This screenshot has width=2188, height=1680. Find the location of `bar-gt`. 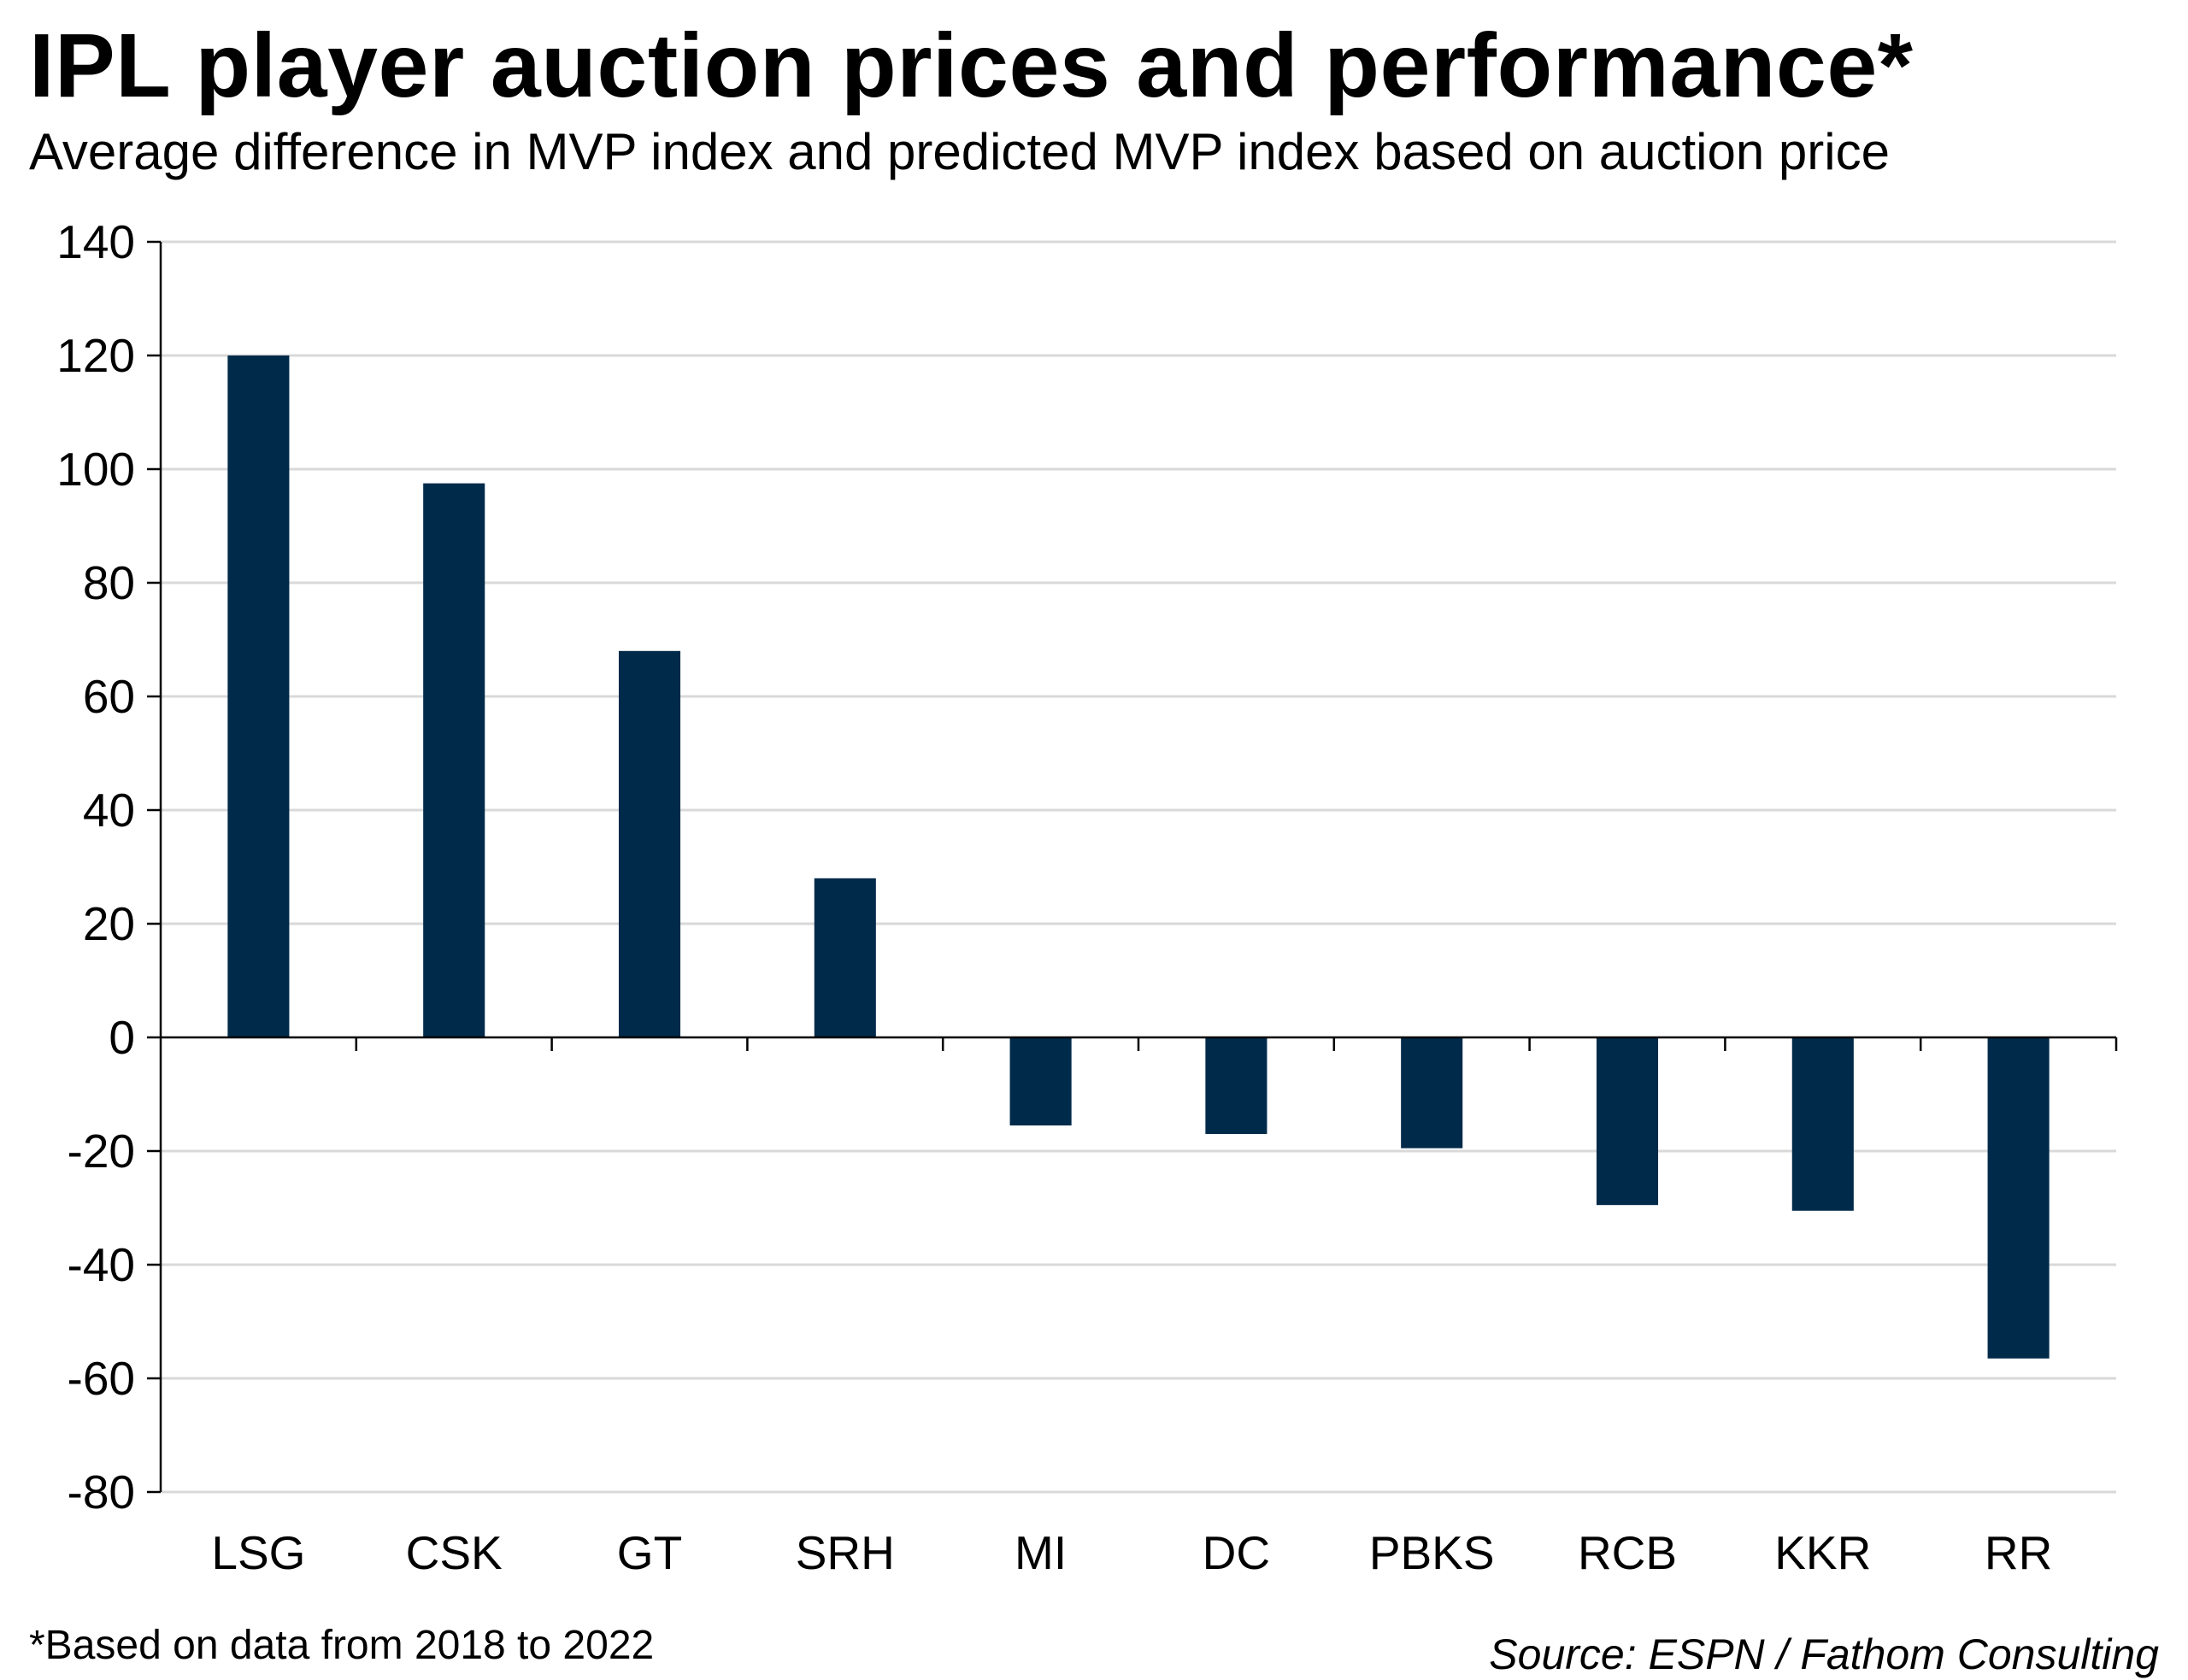

bar-gt is located at coordinates (650, 843).